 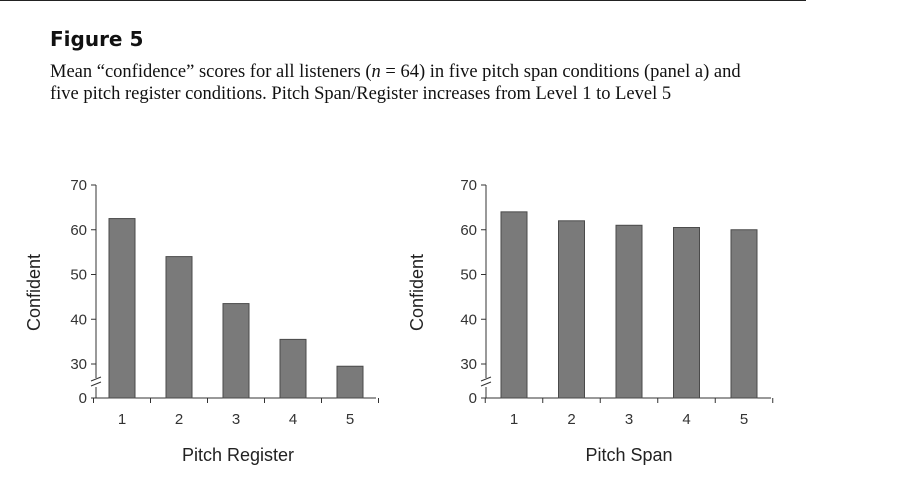 I want to click on chart2-y-tick-label: 60, so click(x=468, y=230).